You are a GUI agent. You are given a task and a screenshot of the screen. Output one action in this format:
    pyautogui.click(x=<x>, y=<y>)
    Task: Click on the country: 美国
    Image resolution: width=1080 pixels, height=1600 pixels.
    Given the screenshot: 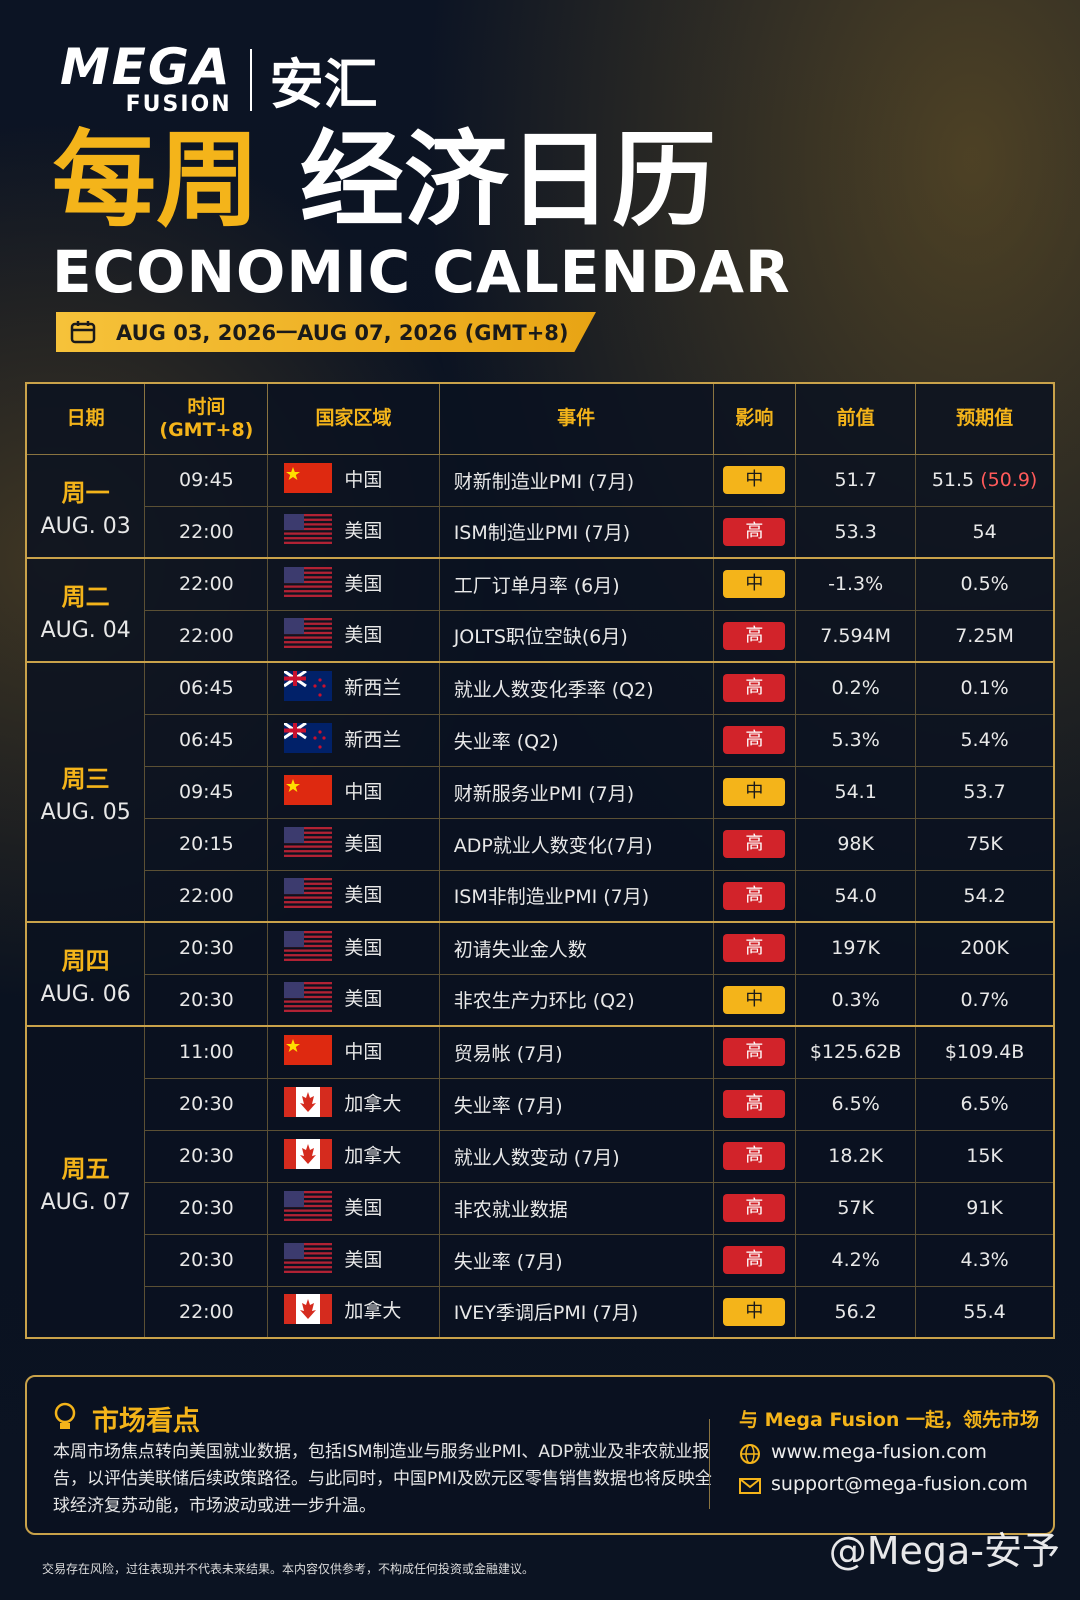 What is the action you would take?
    pyautogui.click(x=363, y=635)
    